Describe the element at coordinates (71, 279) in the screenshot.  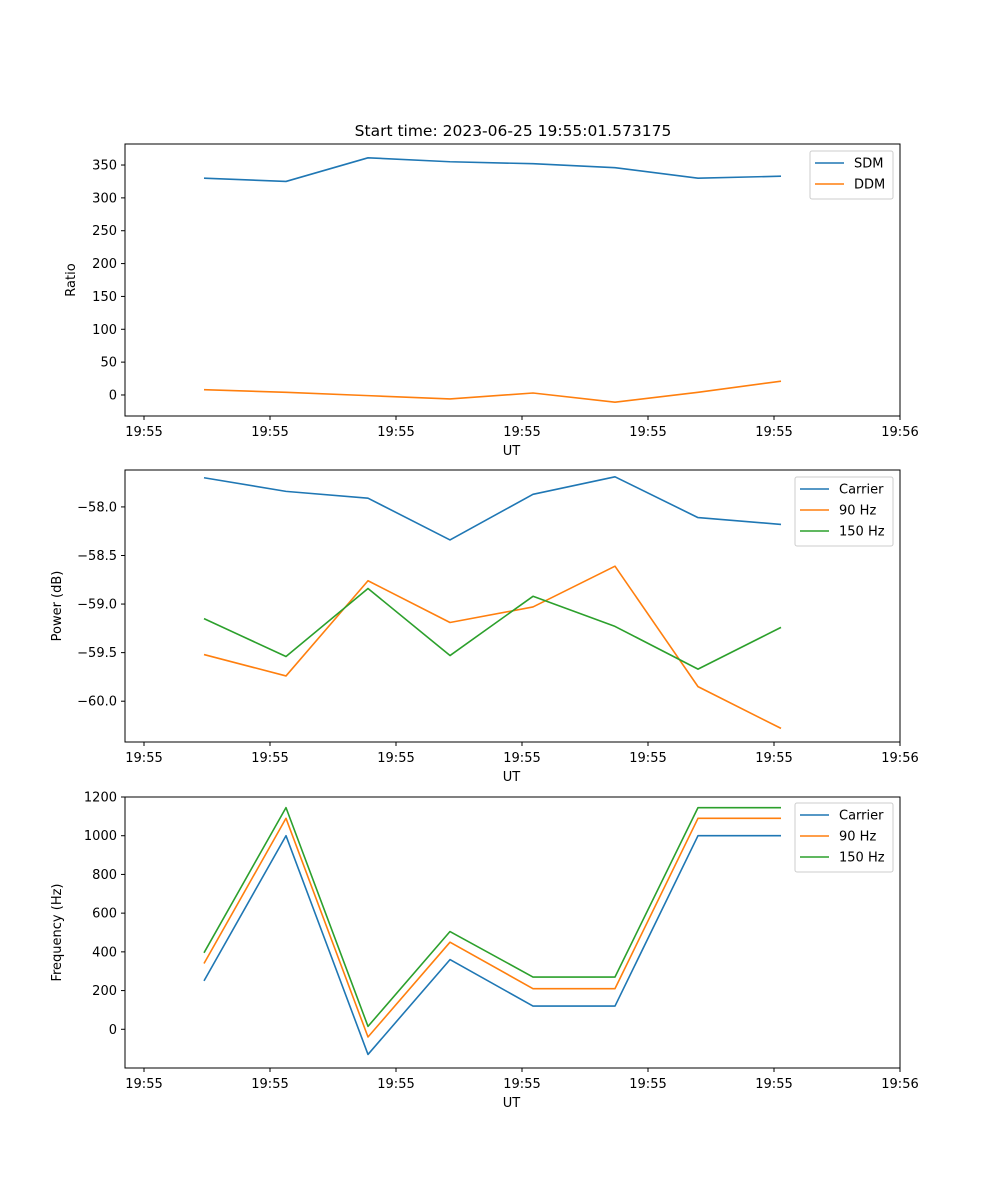
I see `y-axis-label: Ratio` at that location.